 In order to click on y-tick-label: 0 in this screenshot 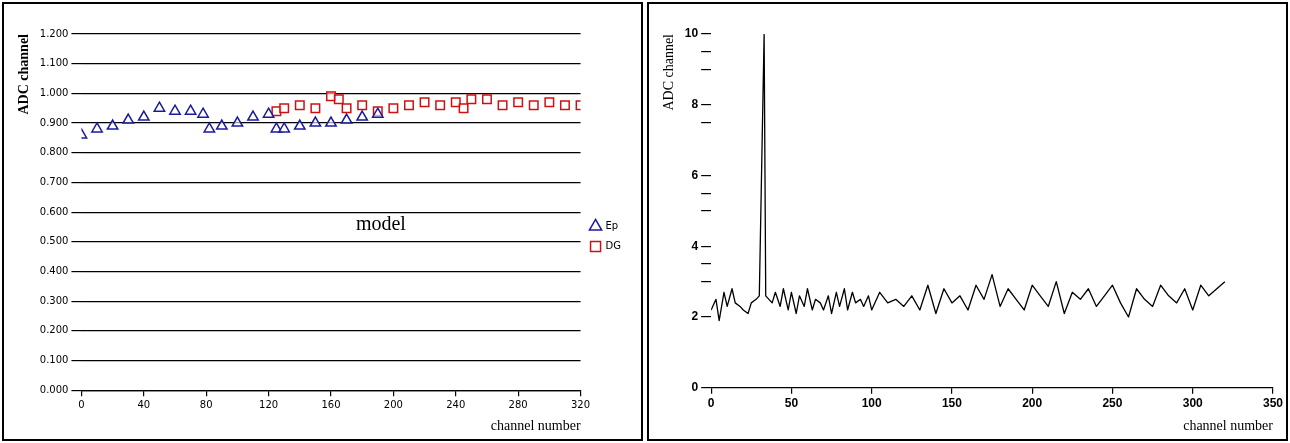, I will do `click(695, 387)`.